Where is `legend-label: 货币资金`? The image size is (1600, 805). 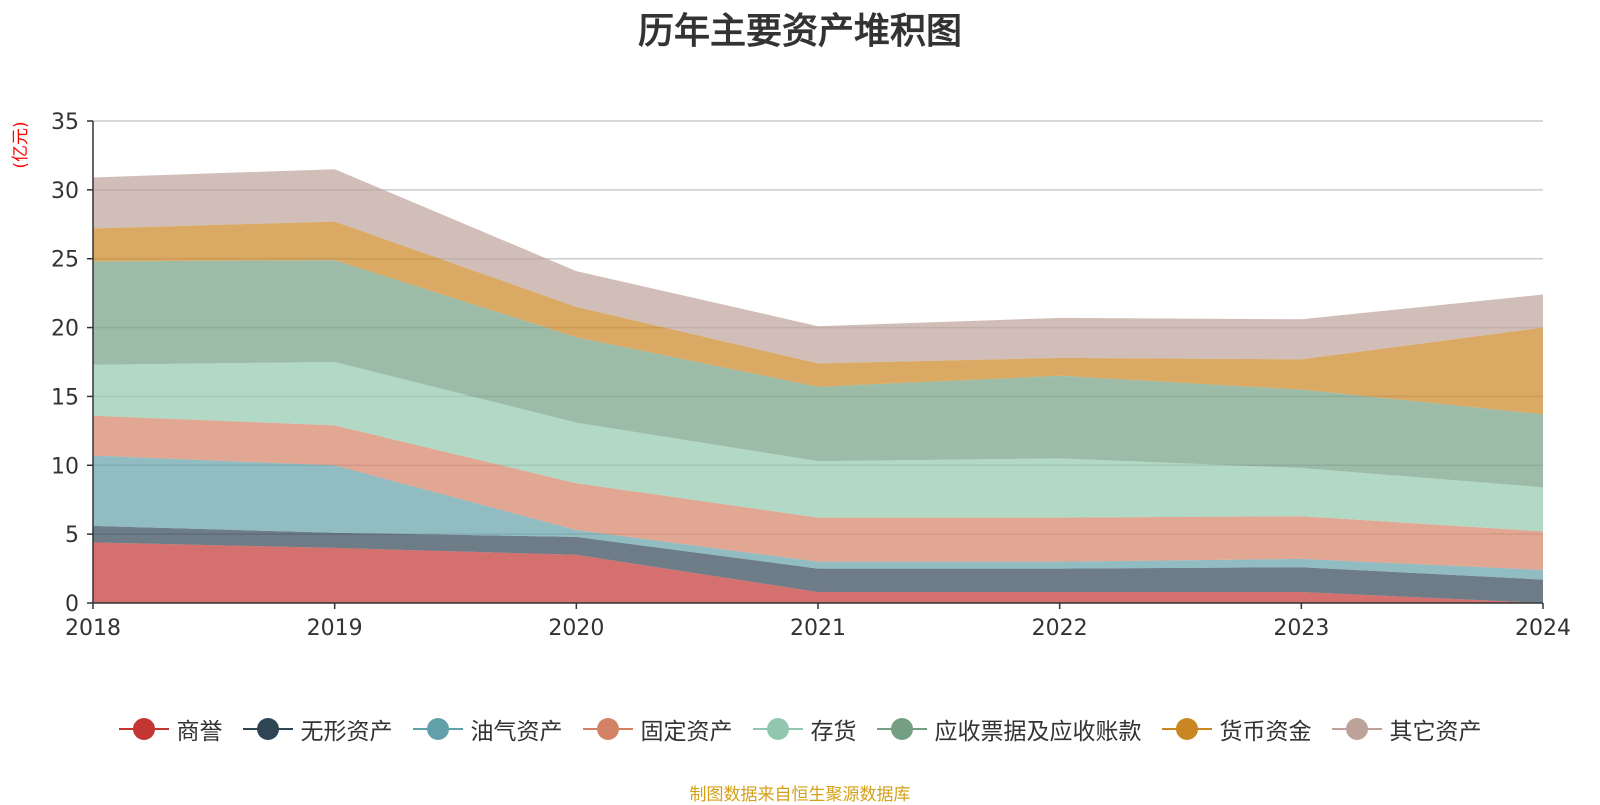 legend-label: 货币资金 is located at coordinates (1265, 732).